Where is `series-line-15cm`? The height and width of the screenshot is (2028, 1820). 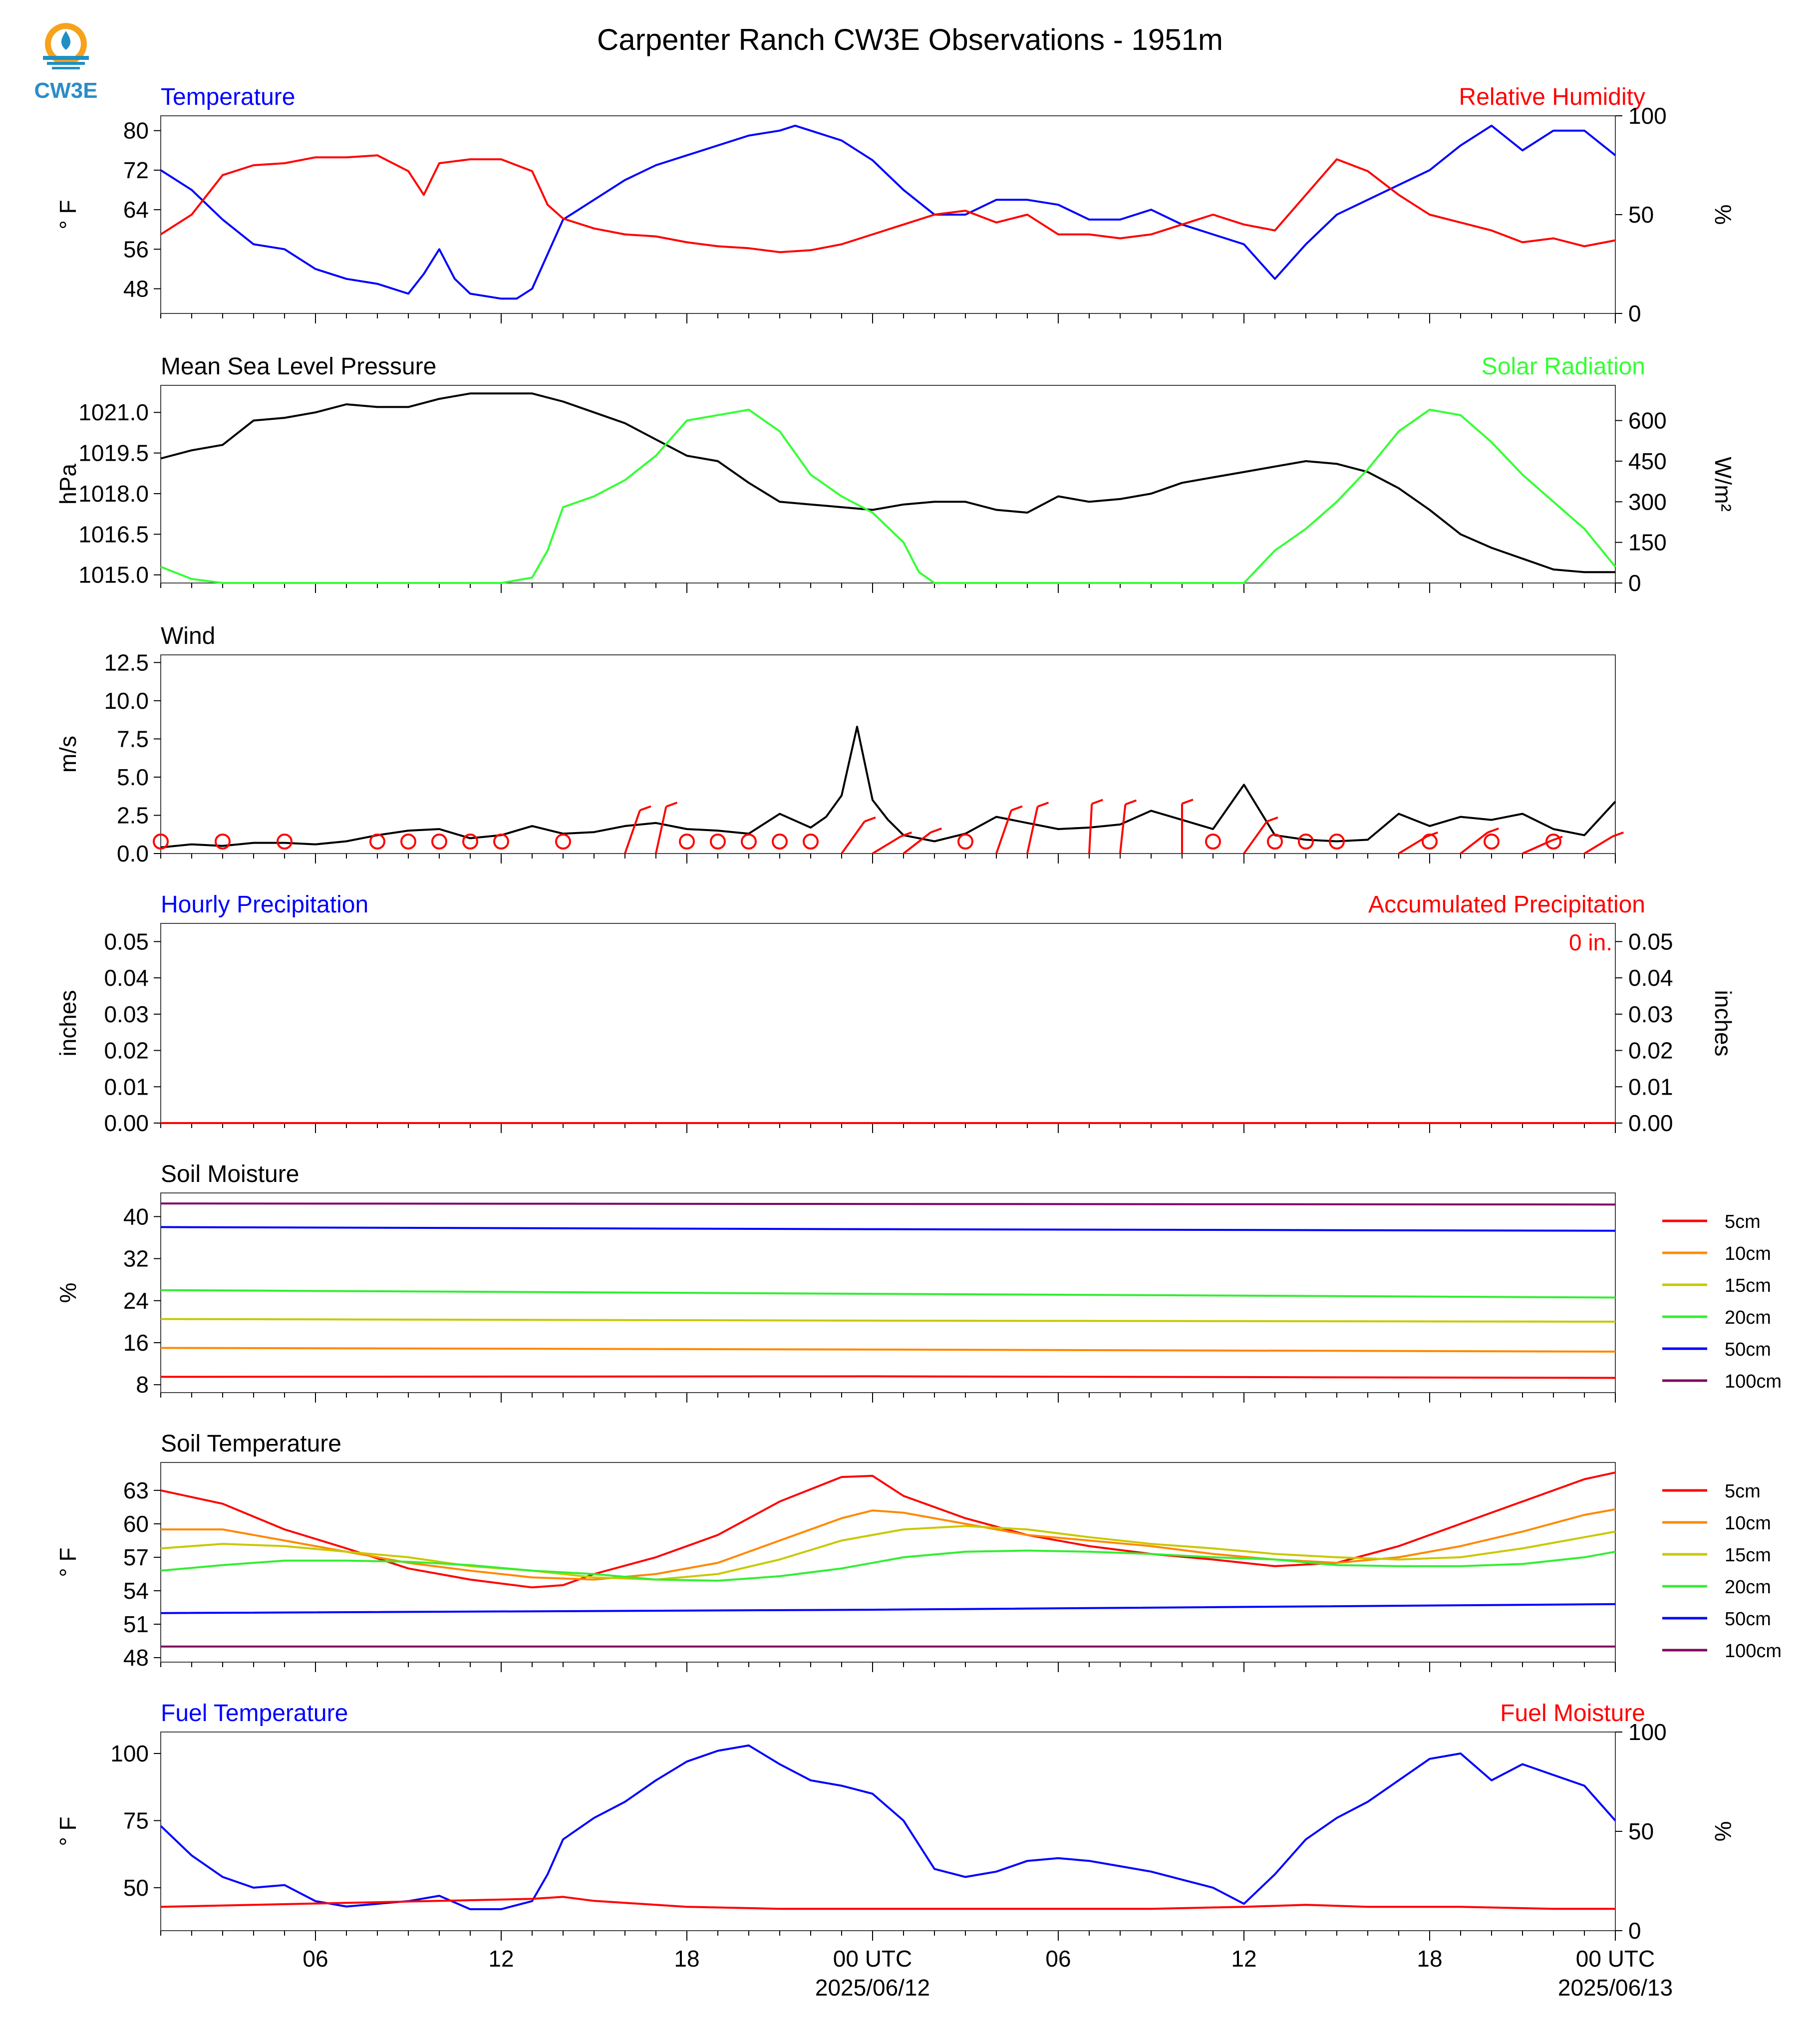
series-line-15cm is located at coordinates (888, 1553).